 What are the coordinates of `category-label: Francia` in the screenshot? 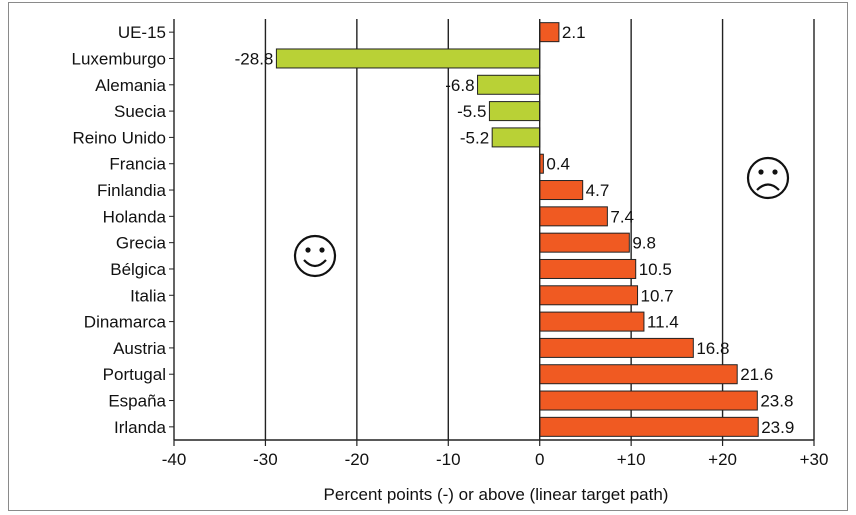 It's located at (137, 164).